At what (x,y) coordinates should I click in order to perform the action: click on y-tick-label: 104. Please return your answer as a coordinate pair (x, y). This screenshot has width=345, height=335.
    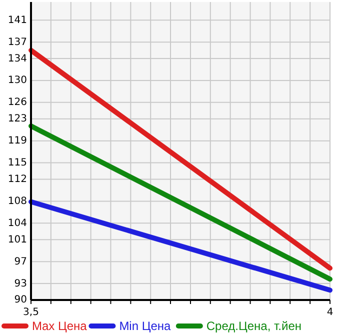
    Looking at the image, I should click on (17, 223).